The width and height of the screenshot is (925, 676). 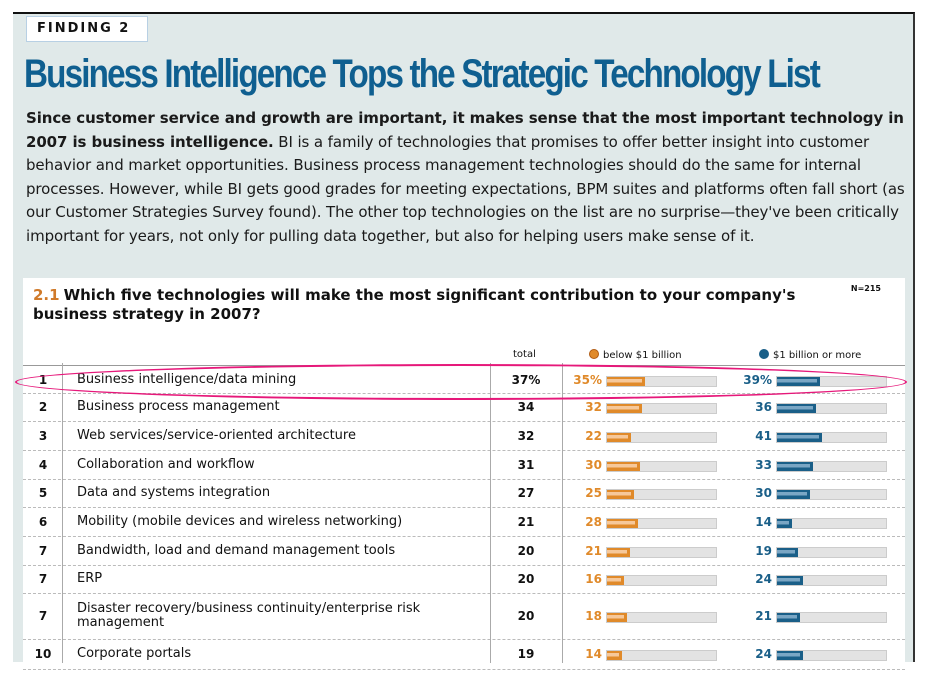 I want to click on table-row: 2 Business process management 34 32 36, so click(x=464, y=408).